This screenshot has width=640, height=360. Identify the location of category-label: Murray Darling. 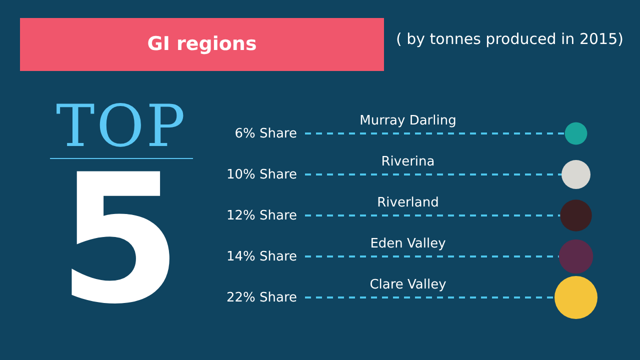
(408, 121).